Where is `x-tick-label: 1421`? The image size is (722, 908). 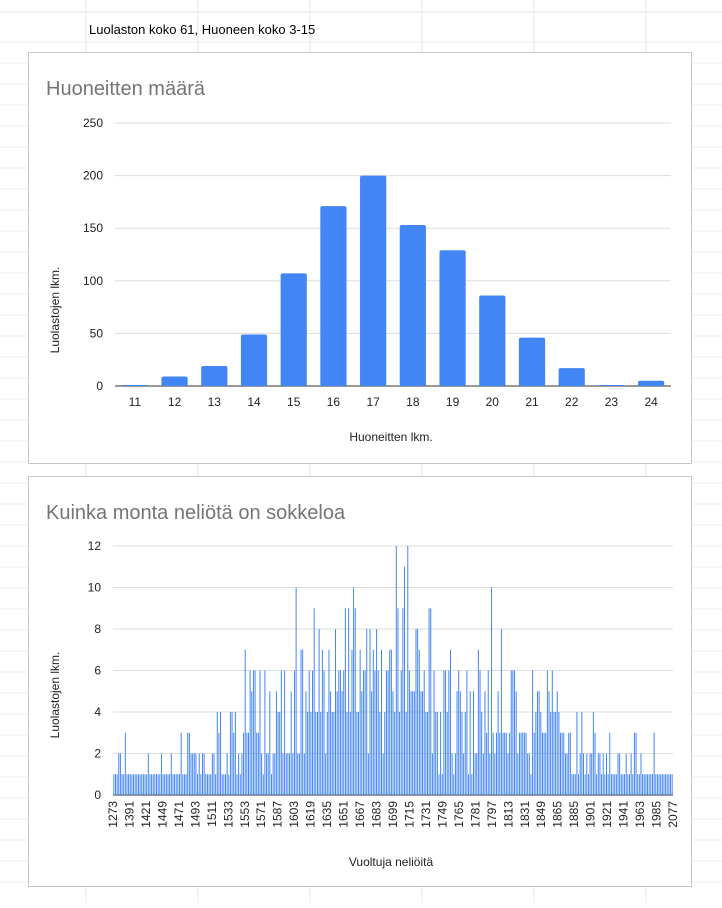
x-tick-label: 1421 is located at coordinates (146, 814).